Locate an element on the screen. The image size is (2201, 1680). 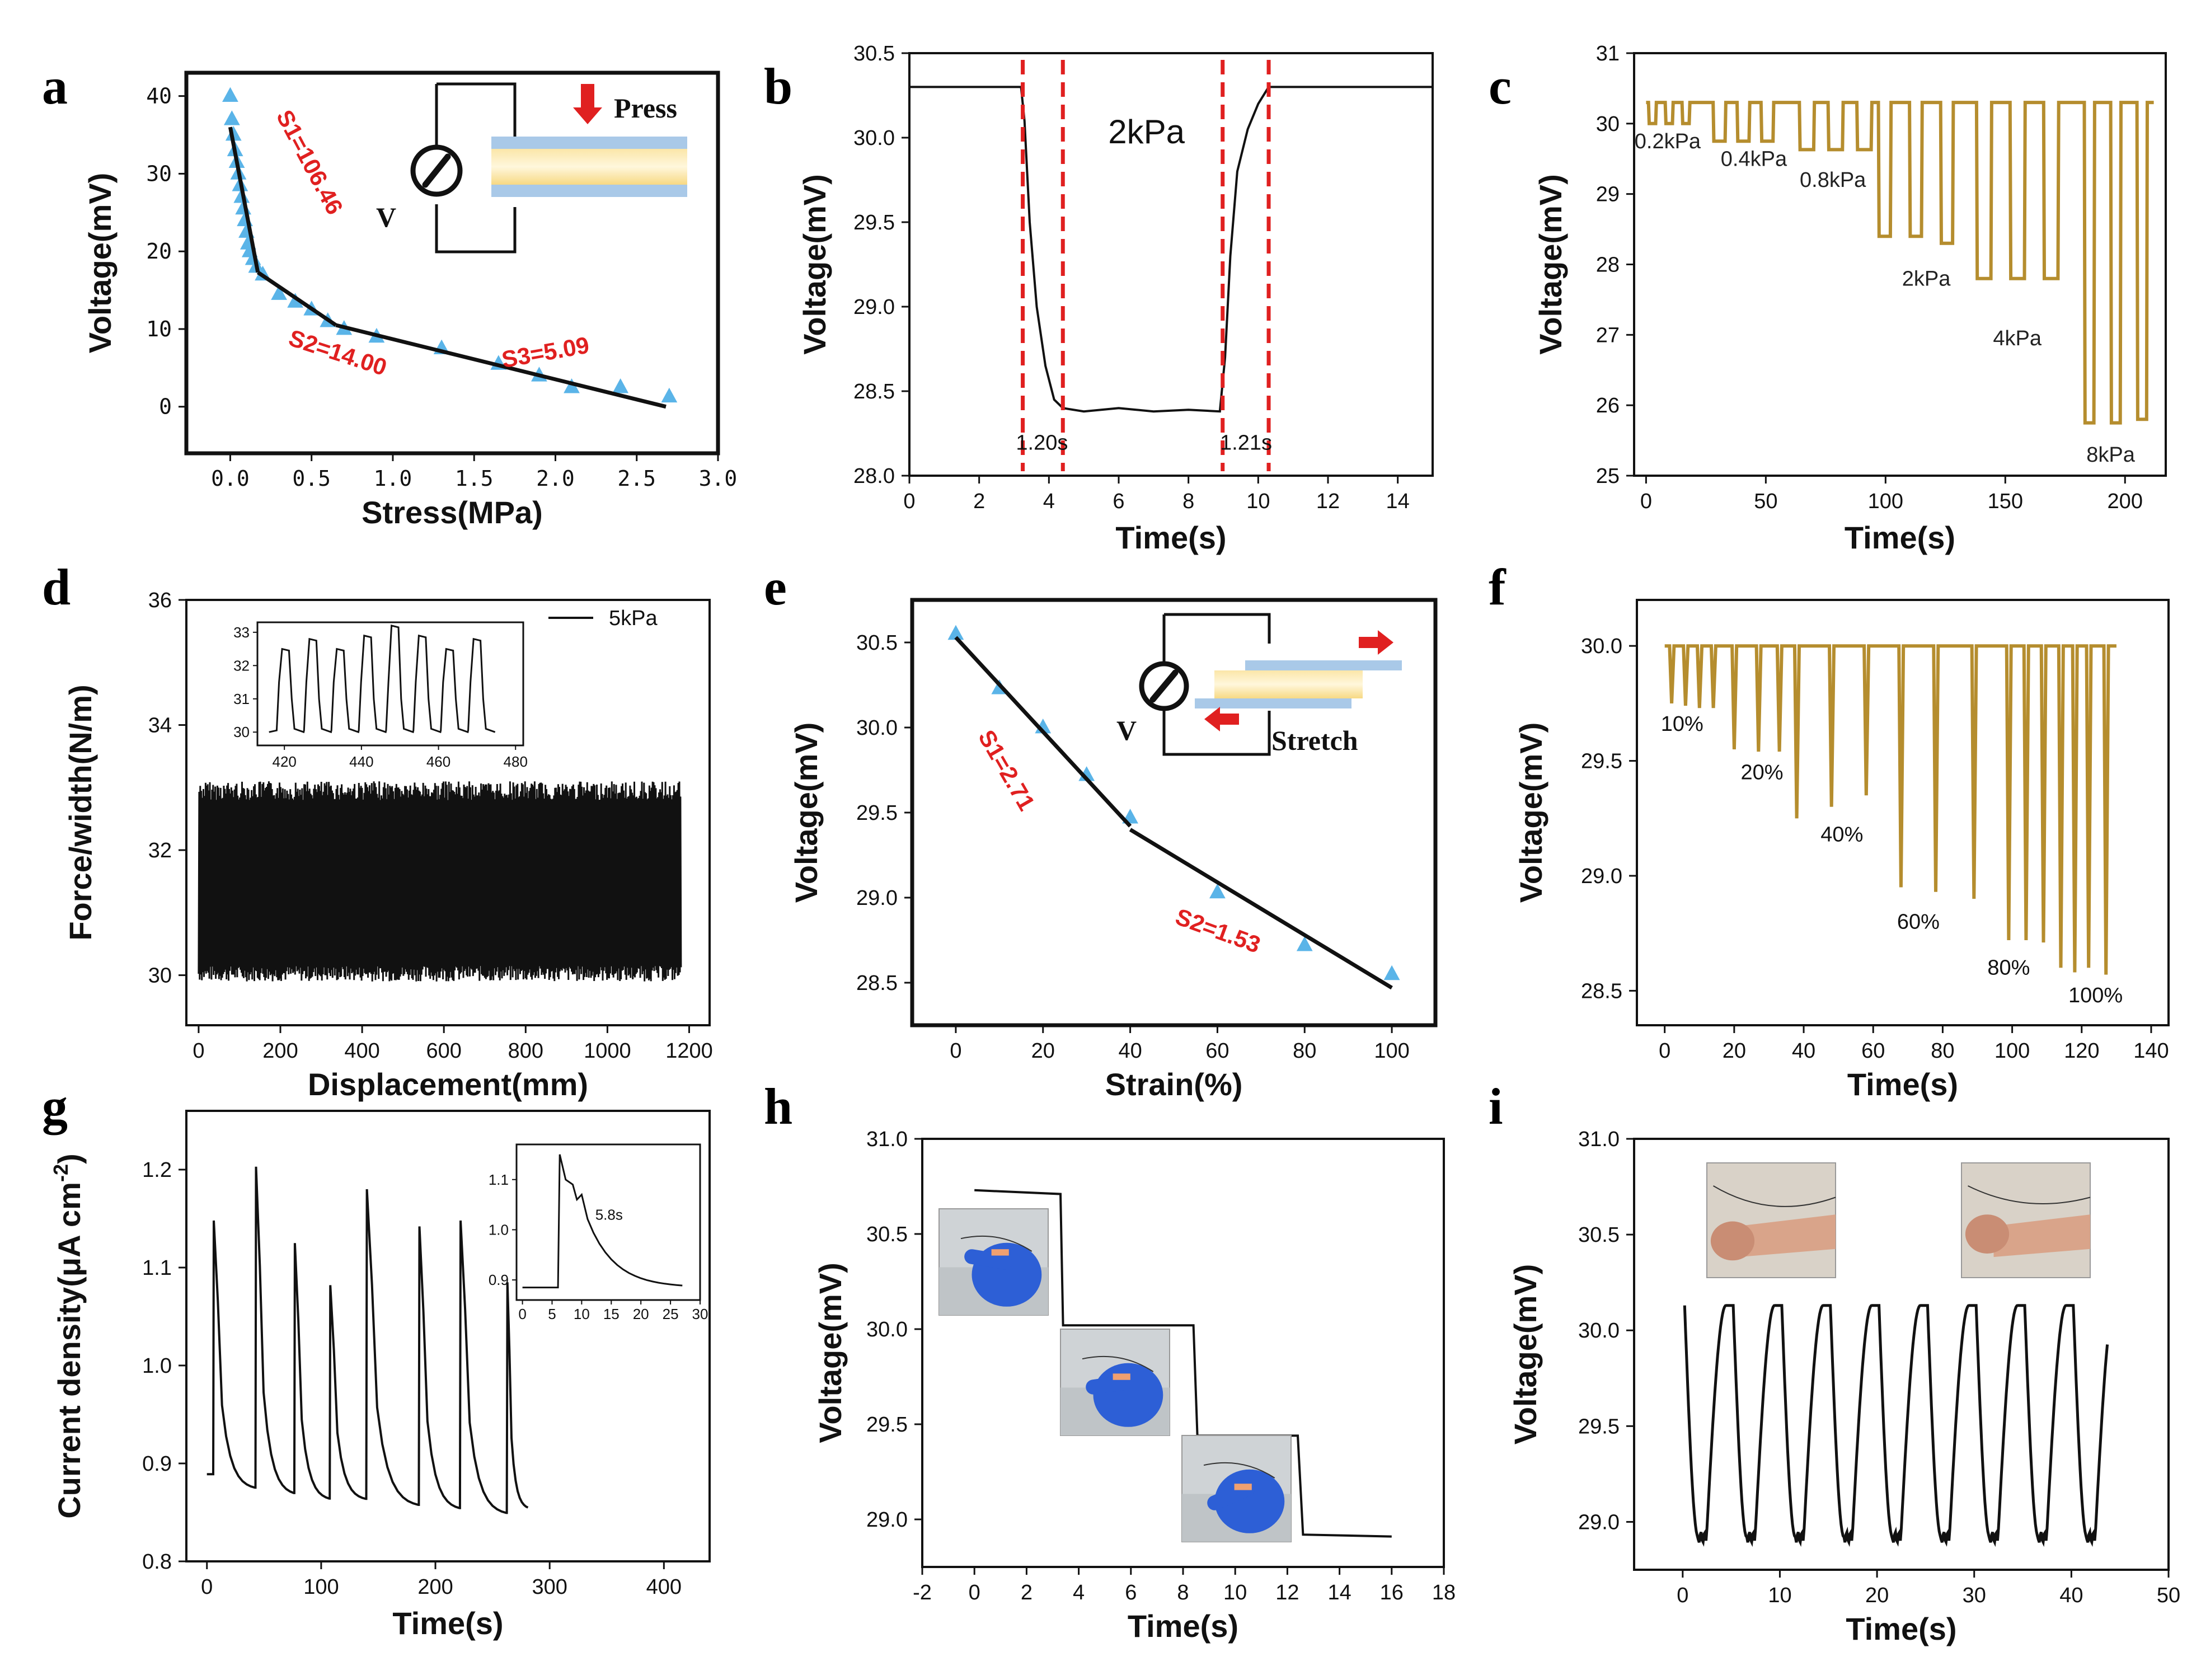
s3-annotation: S3=5.09 is located at coordinates (546, 352).